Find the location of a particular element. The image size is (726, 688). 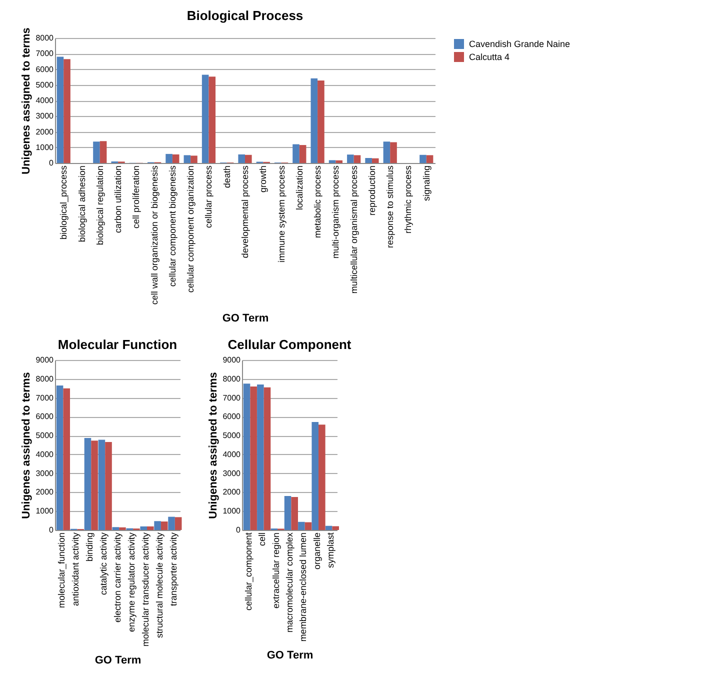

x-tick-label: reproduction is located at coordinates (371, 191).